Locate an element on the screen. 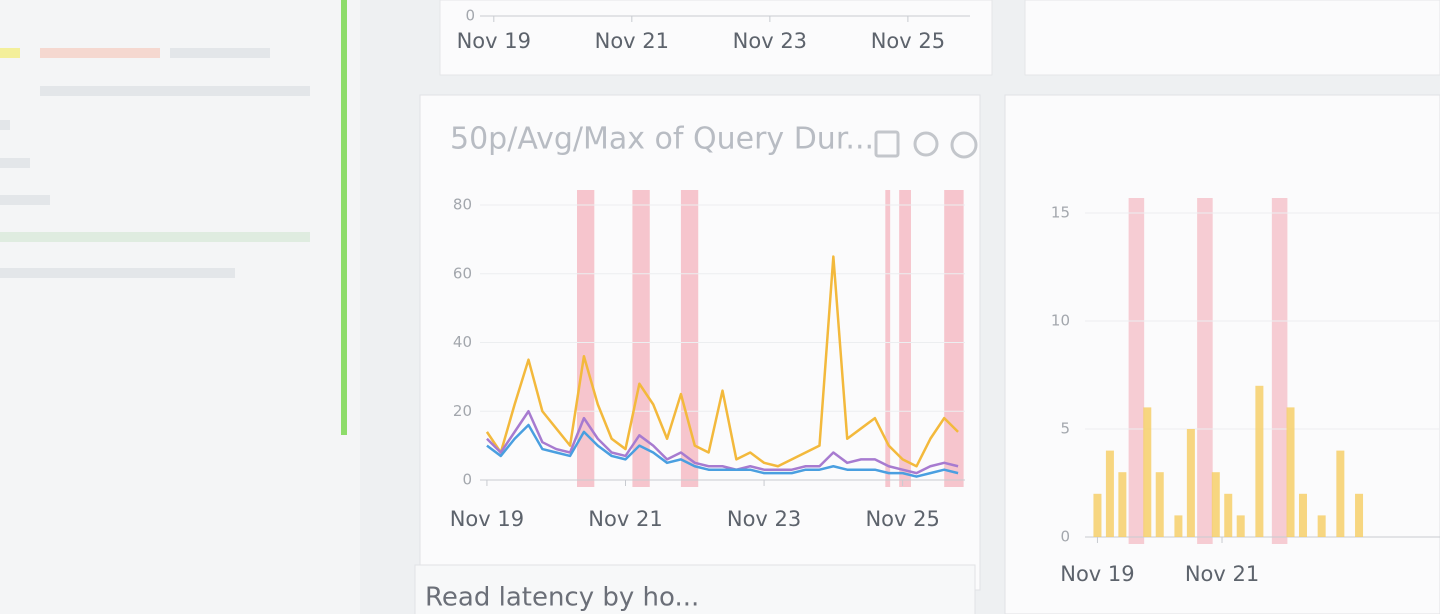  y-tick-label: 10 is located at coordinates (1060, 321).